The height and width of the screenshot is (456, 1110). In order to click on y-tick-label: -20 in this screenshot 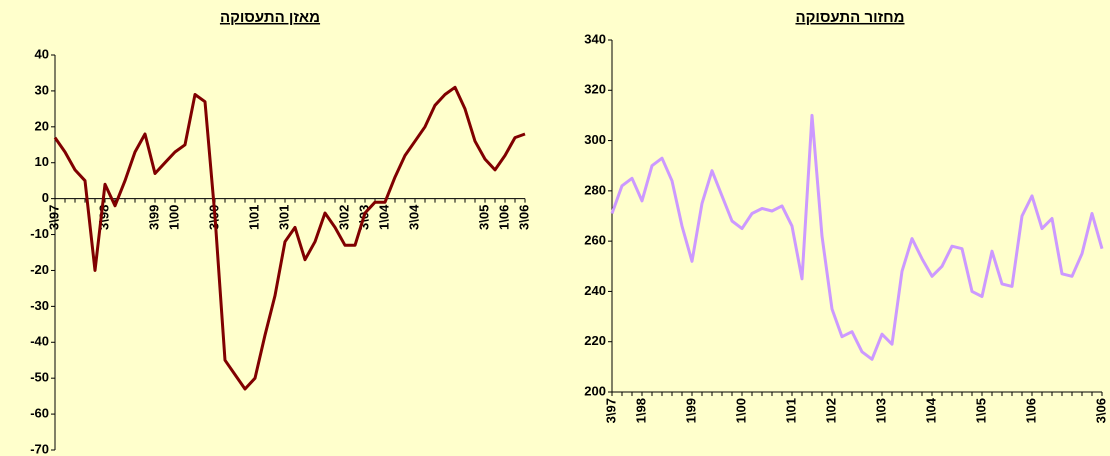, I will do `click(39, 269)`.